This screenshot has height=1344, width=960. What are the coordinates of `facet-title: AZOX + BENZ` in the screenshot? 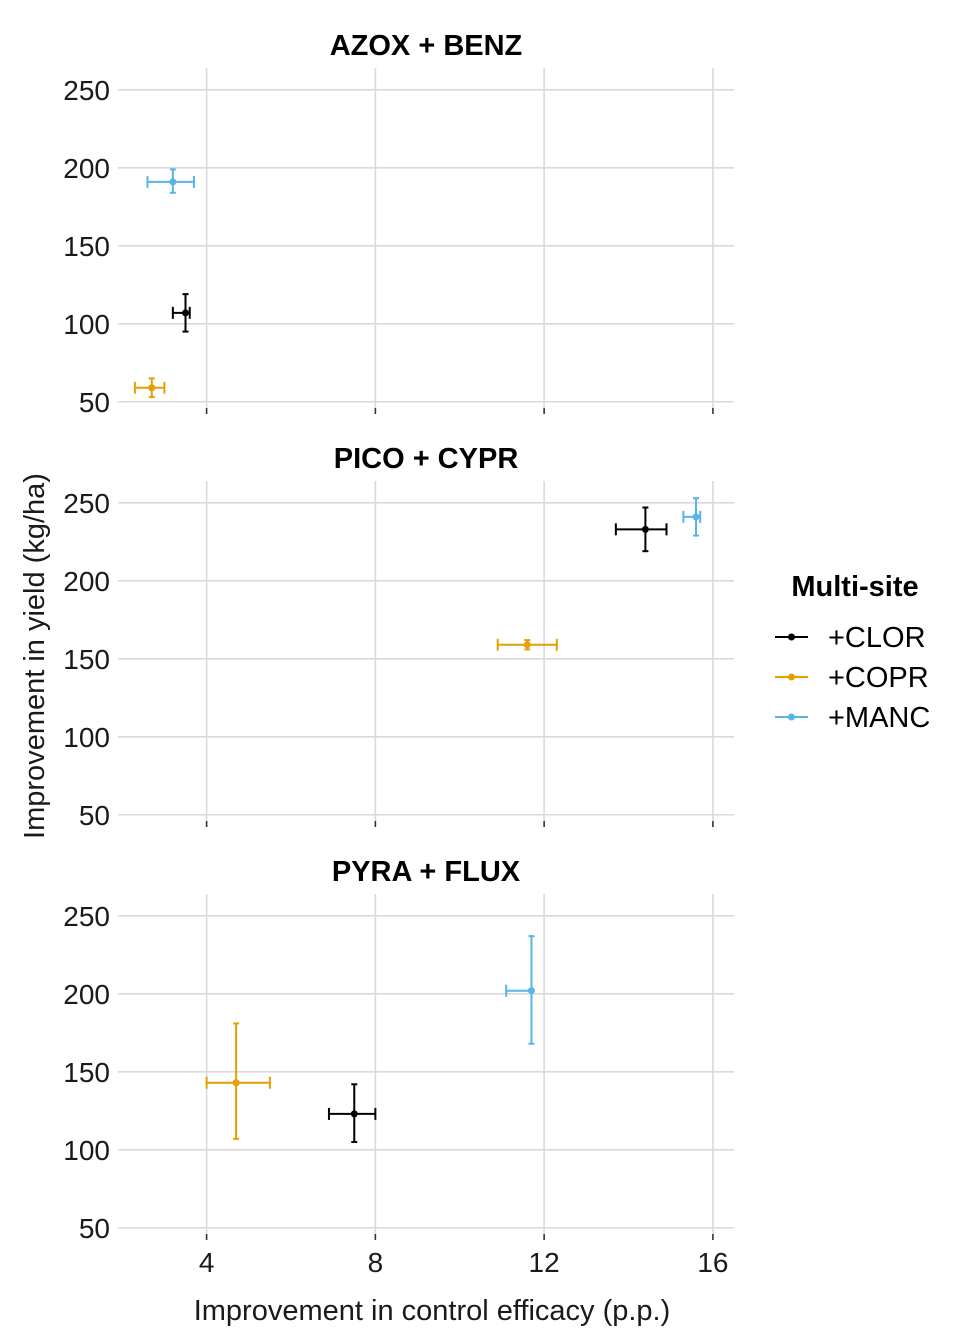 It's located at (426, 46).